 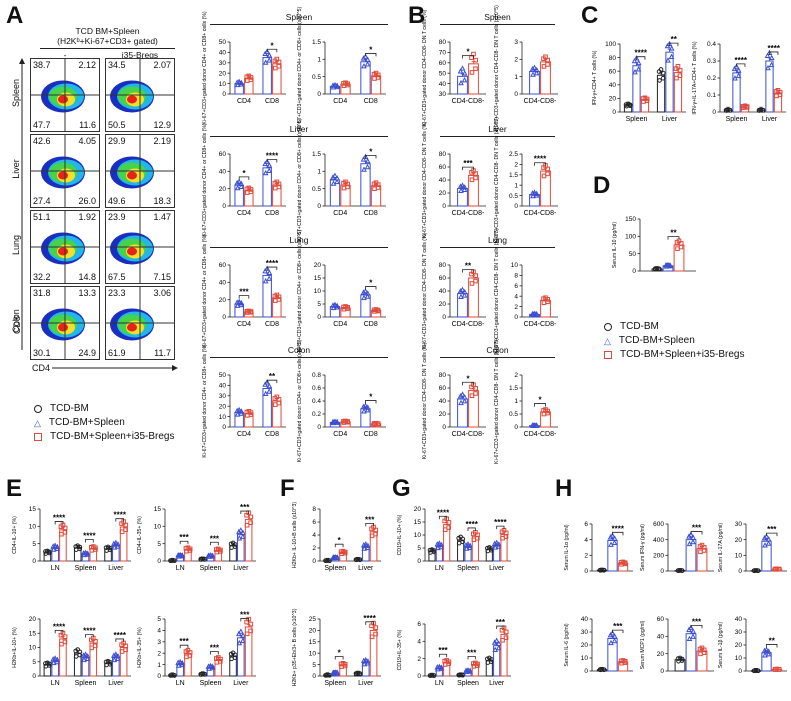 What do you see at coordinates (613, 71) in the screenshot?
I see `y-tick-label: 60` at bounding box center [613, 71].